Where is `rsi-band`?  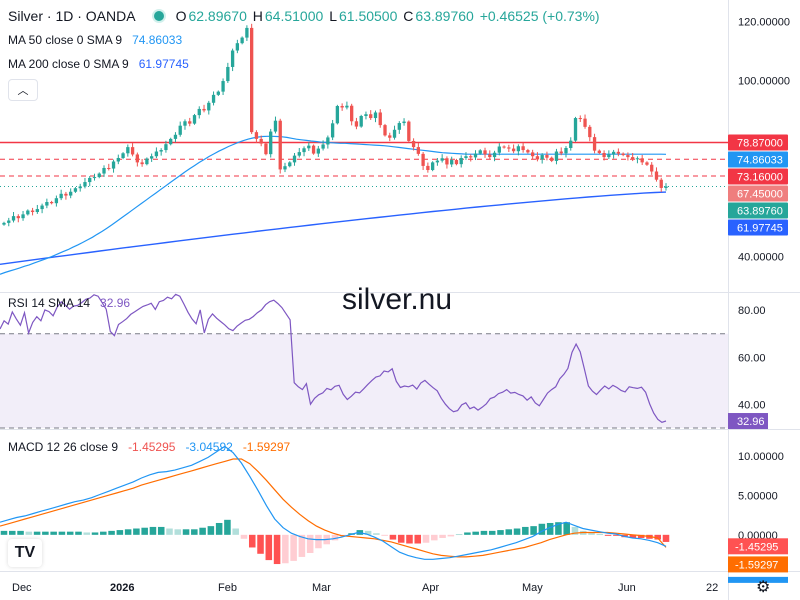 rsi-band is located at coordinates (364, 380).